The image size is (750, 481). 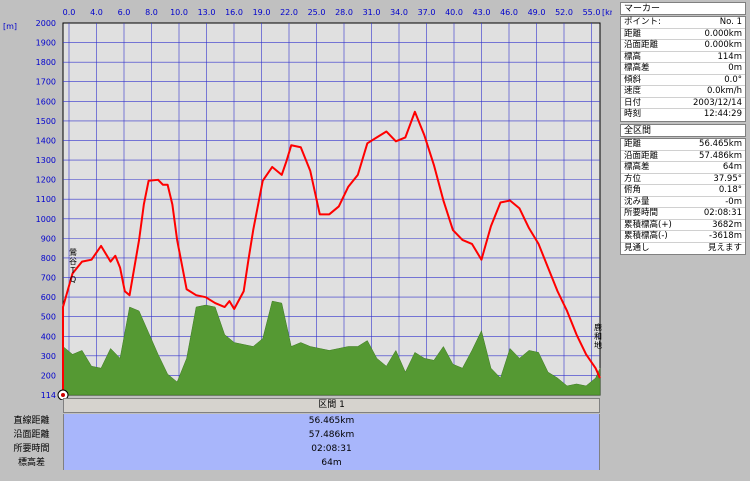 What do you see at coordinates (31, 435) in the screenshot?
I see `summary-label: 沿面距離` at bounding box center [31, 435].